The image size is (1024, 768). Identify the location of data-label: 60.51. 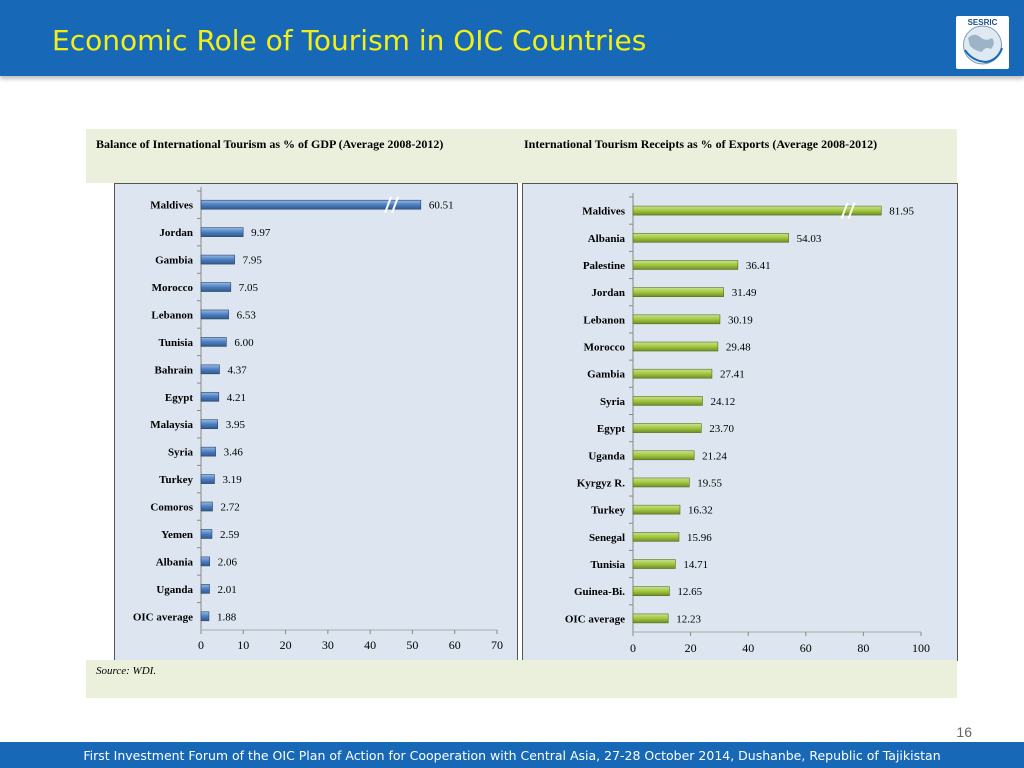
(441, 206).